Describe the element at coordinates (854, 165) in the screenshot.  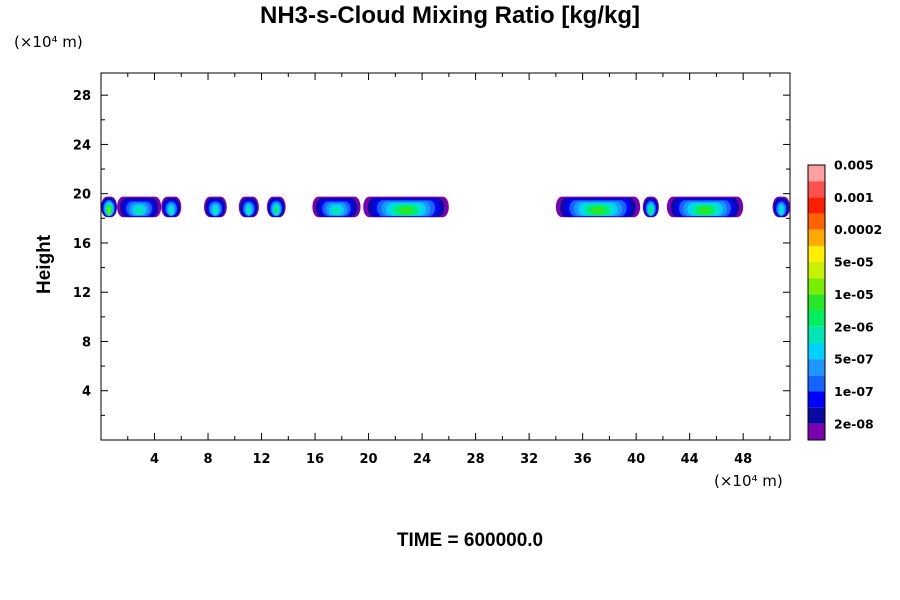
I see `colorbar-label: 0.005` at that location.